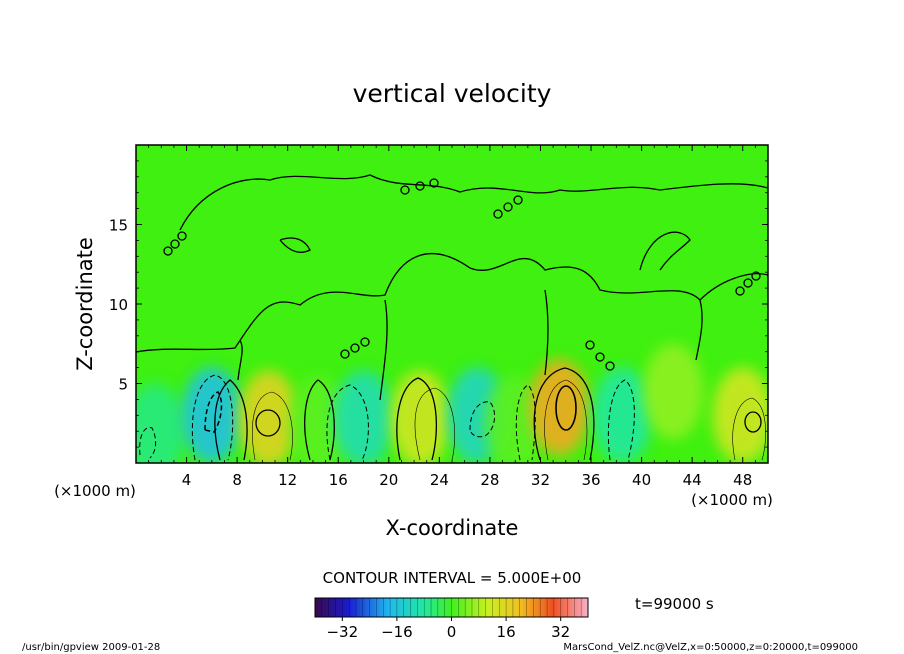 This screenshot has height=654, width=904. Describe the element at coordinates (451, 607) in the screenshot. I see `colorbar-stripes` at that location.